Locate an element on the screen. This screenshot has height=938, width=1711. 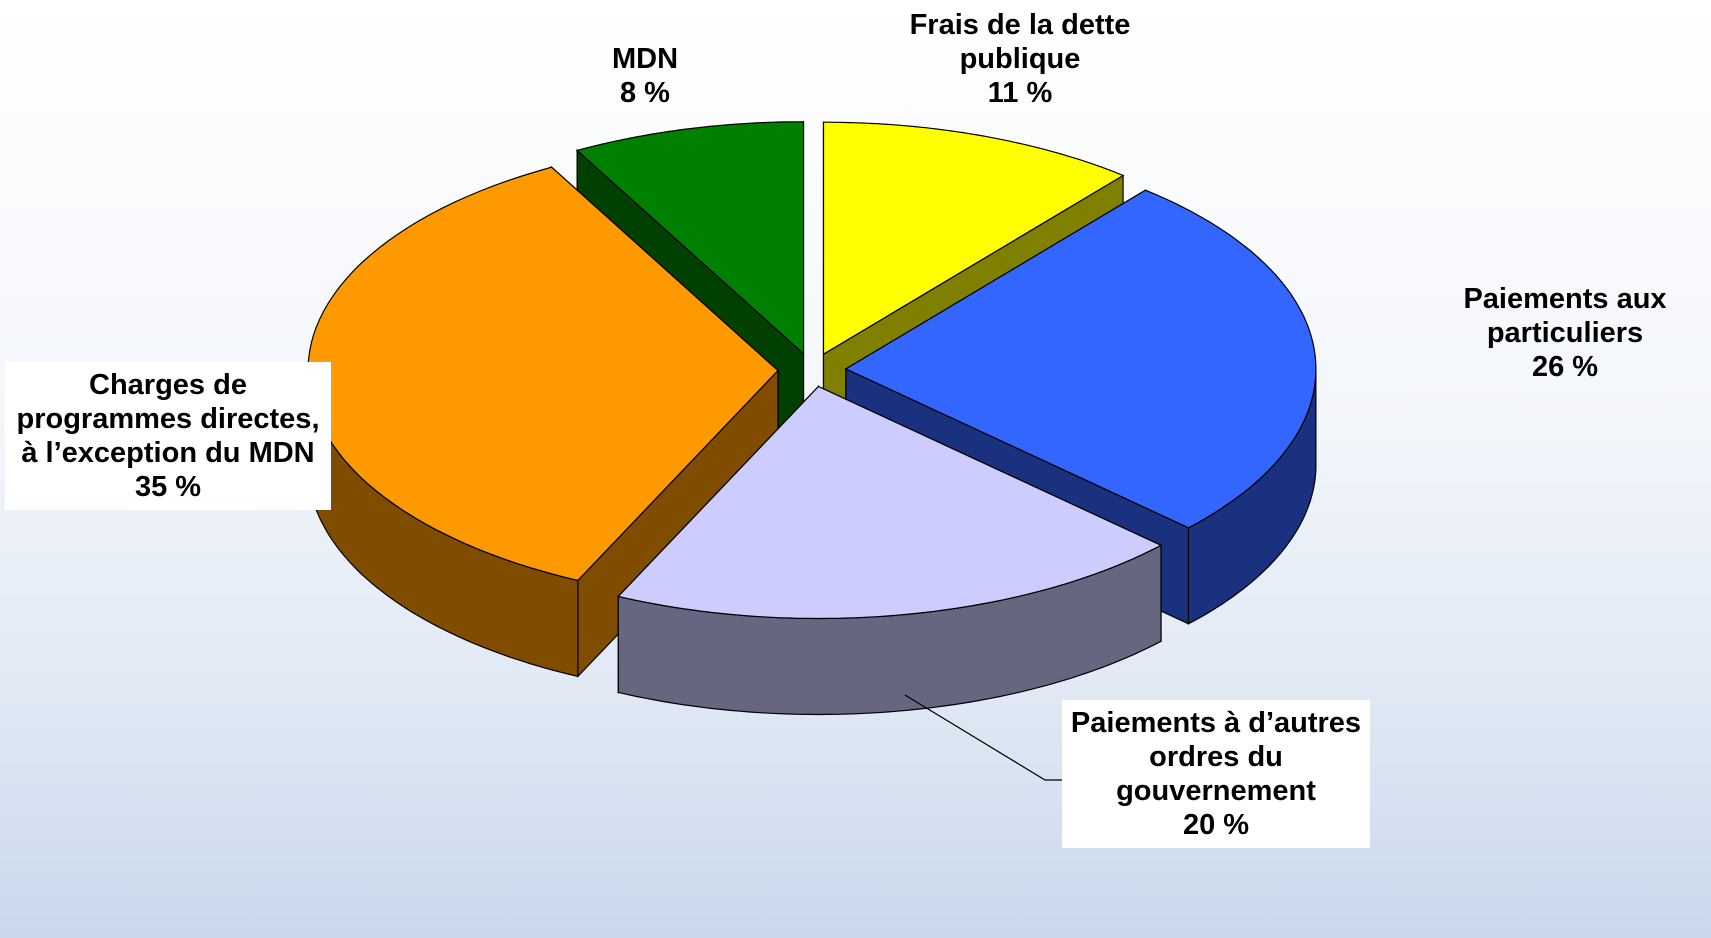
slice-label: MDN 8 % is located at coordinates (645, 76).